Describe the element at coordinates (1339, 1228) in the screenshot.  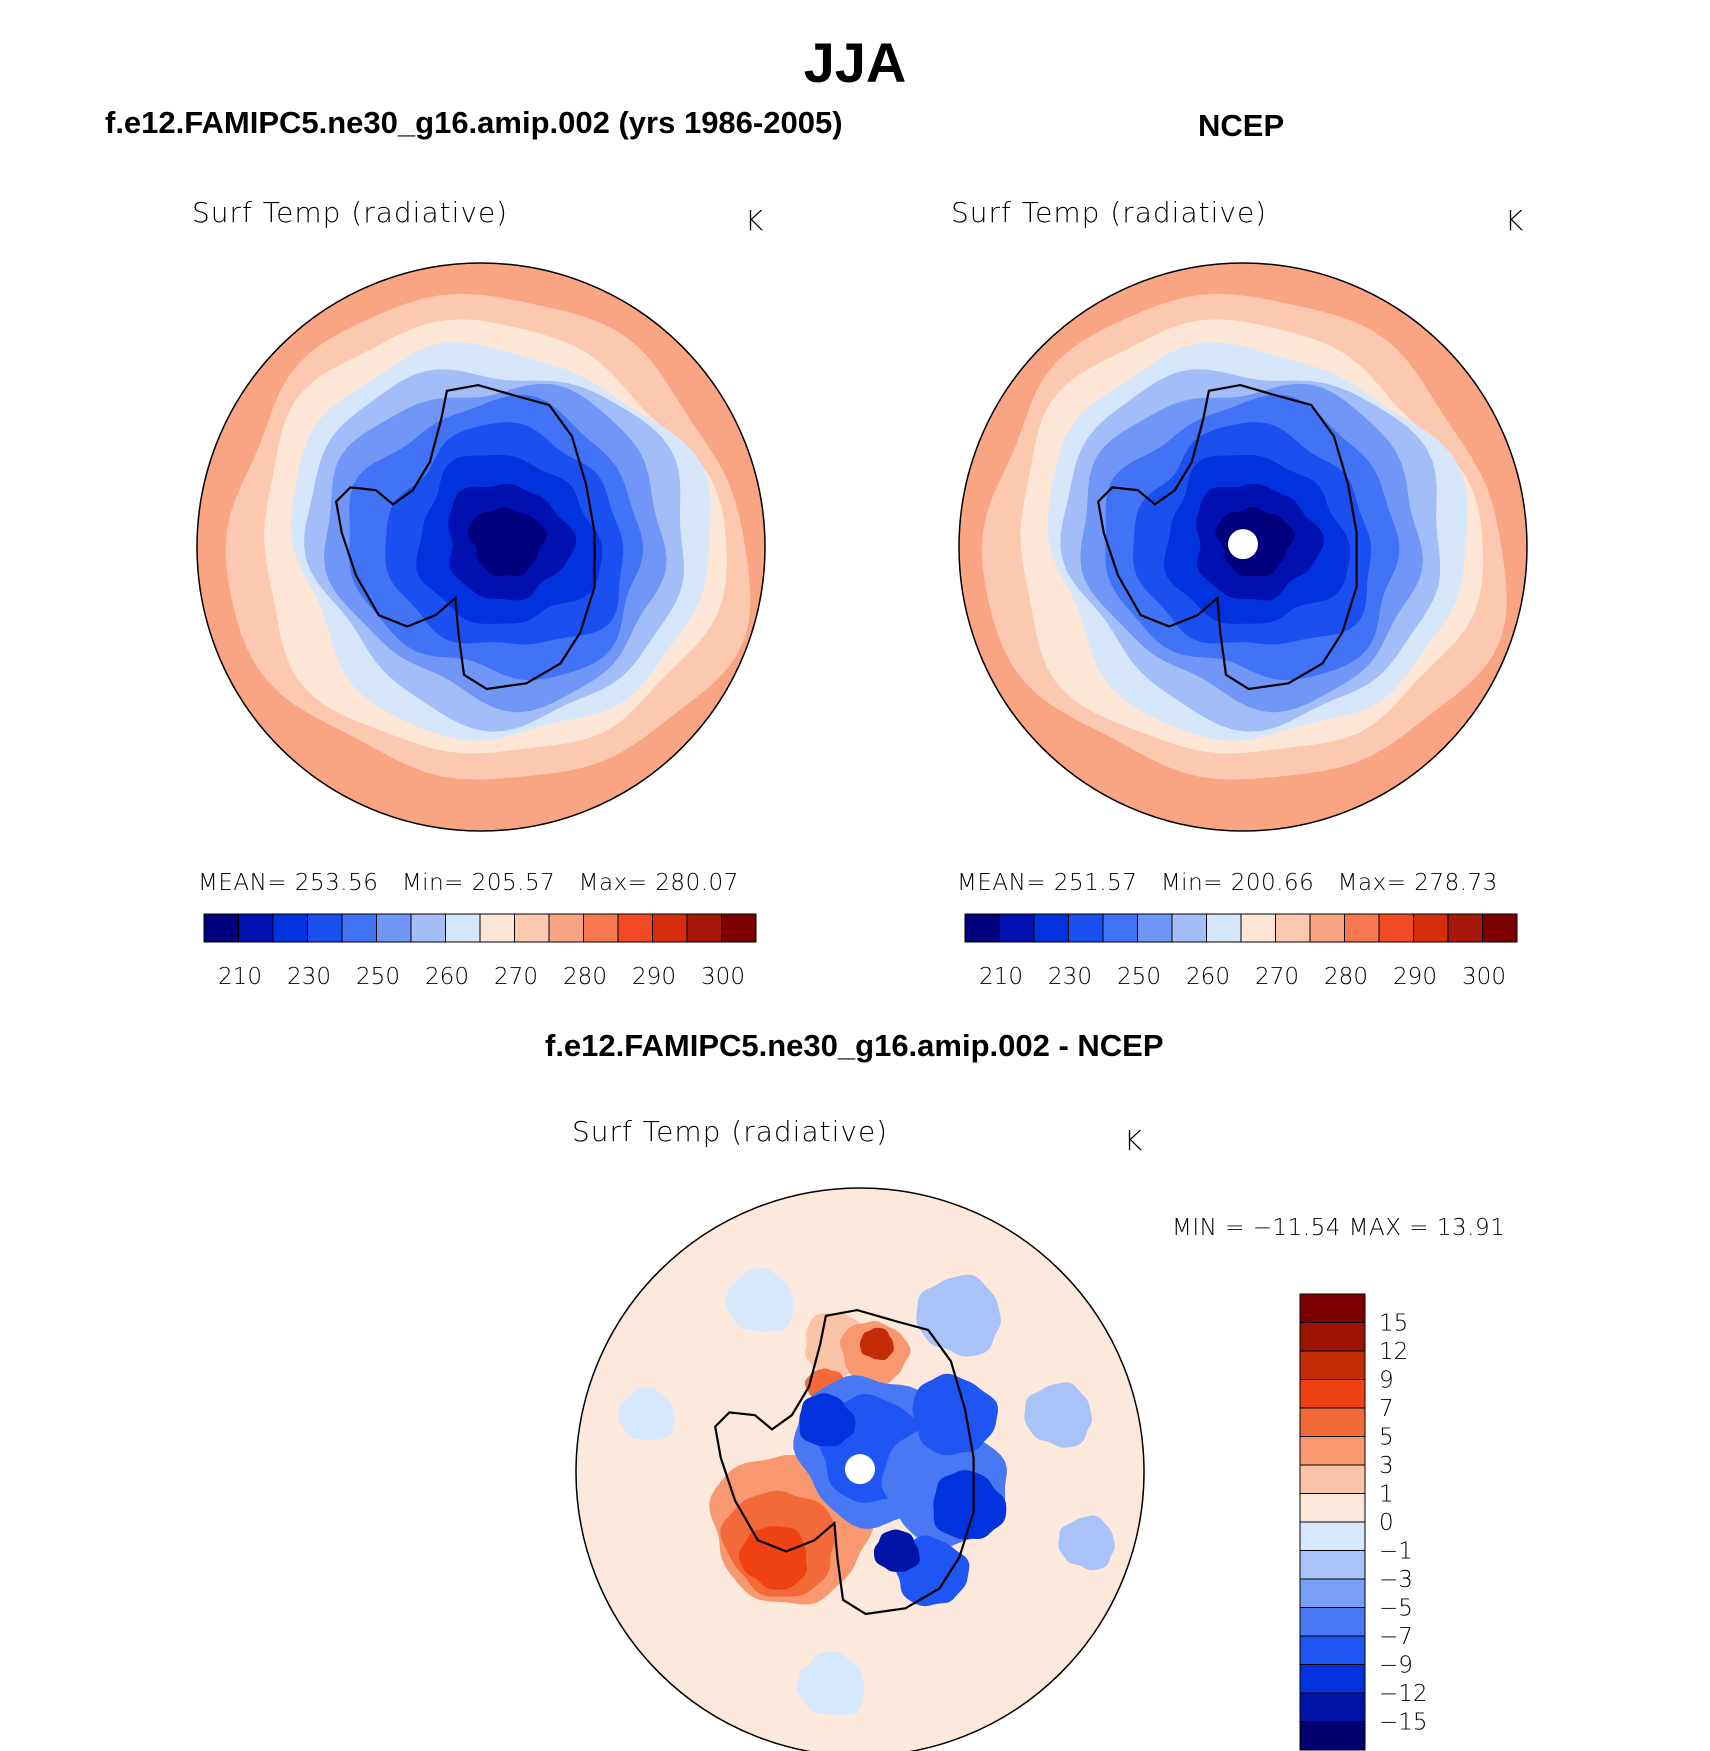
I see `diff-minmax: MIN = −11.54 MAX = 13.91` at that location.